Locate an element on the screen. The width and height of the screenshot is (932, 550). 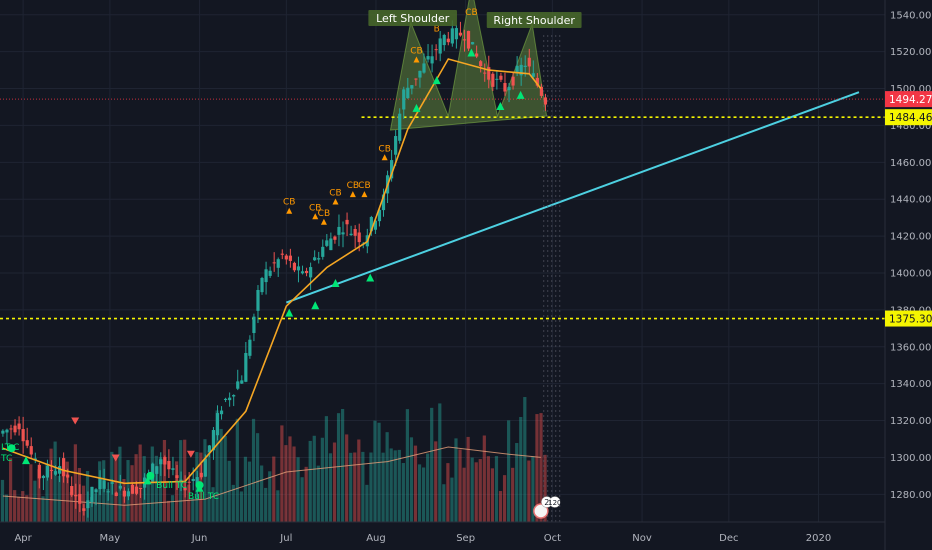
cb-label: CB is located at coordinates (289, 203).